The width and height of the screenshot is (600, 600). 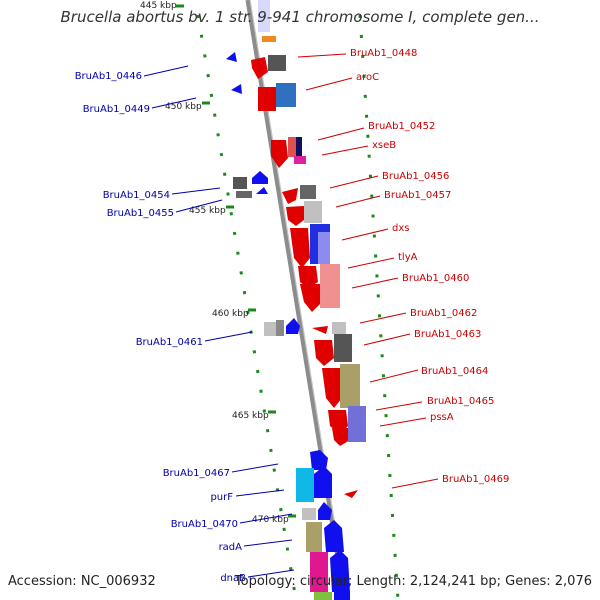 What do you see at coordinates (400, 228) in the screenshot?
I see `gene-label: dxs` at bounding box center [400, 228].